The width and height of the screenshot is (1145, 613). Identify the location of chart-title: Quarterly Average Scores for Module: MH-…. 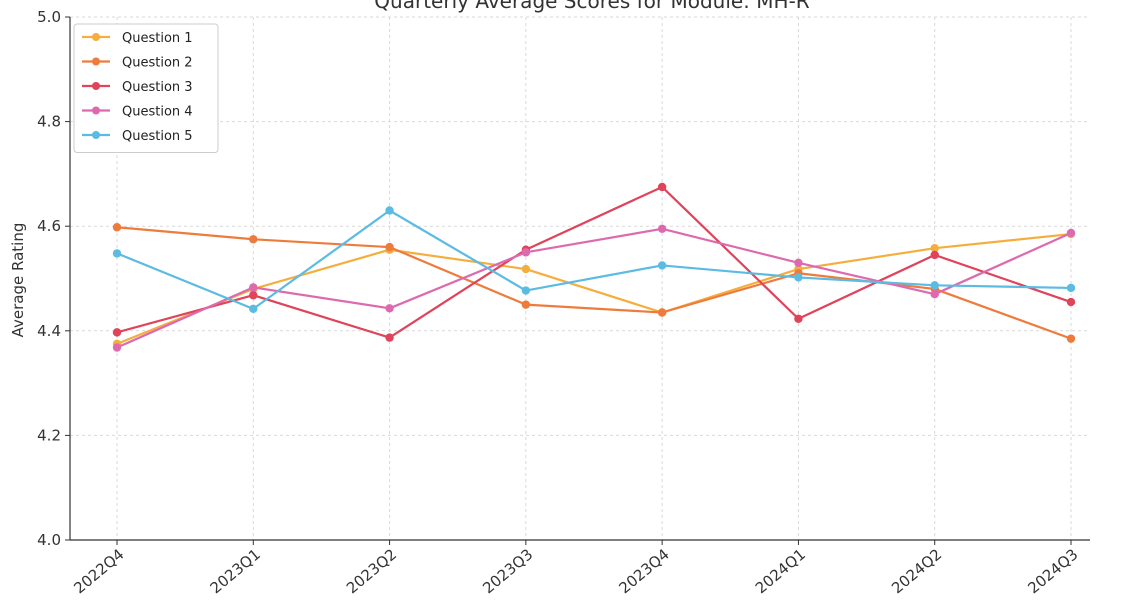
(591, 6).